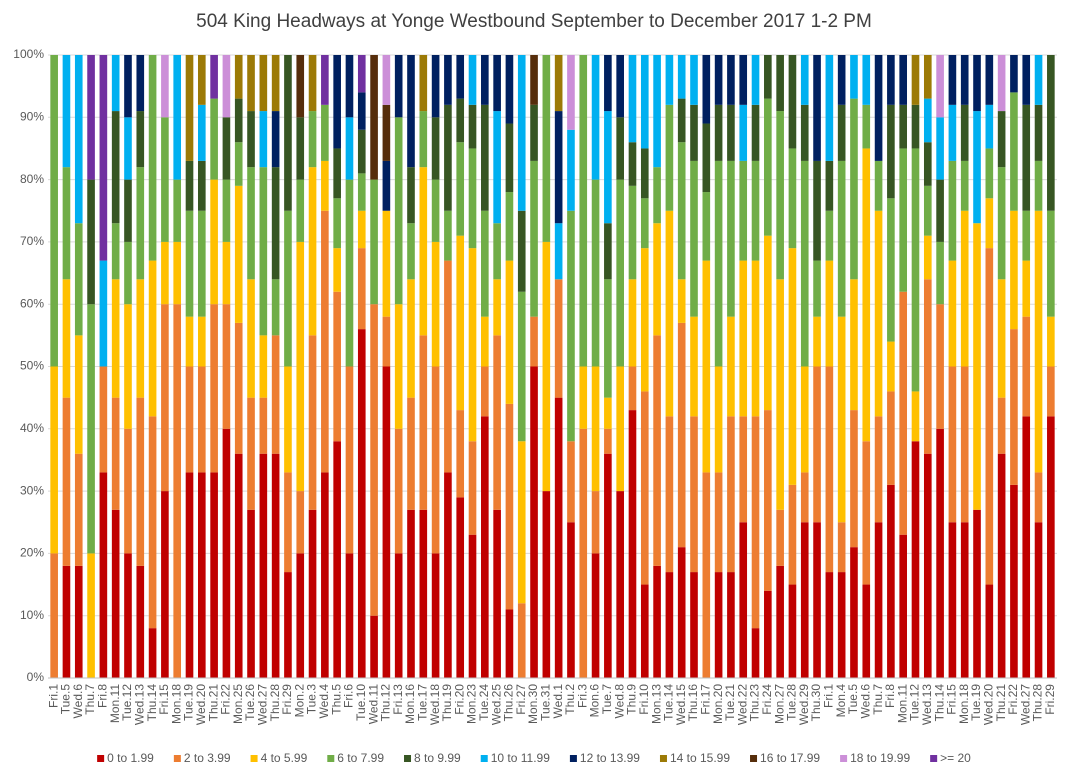  I want to click on y-tick-label: 0%, so click(36, 677).